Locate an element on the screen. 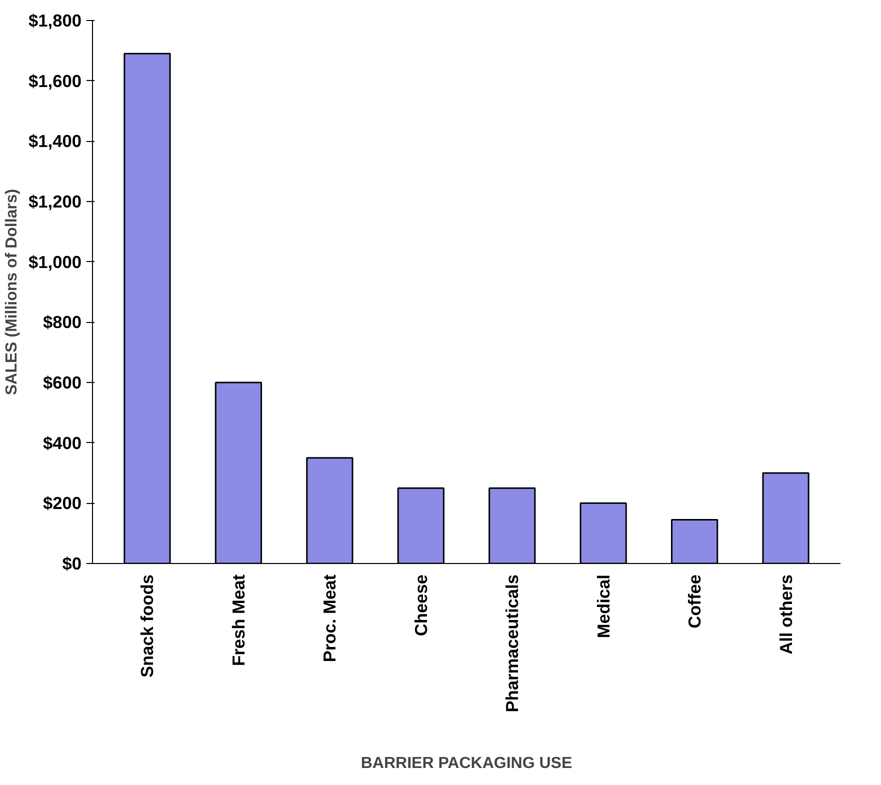 This screenshot has width=881, height=785. x-axis-title: BARRIER PACKAGING USE is located at coordinates (466, 763).